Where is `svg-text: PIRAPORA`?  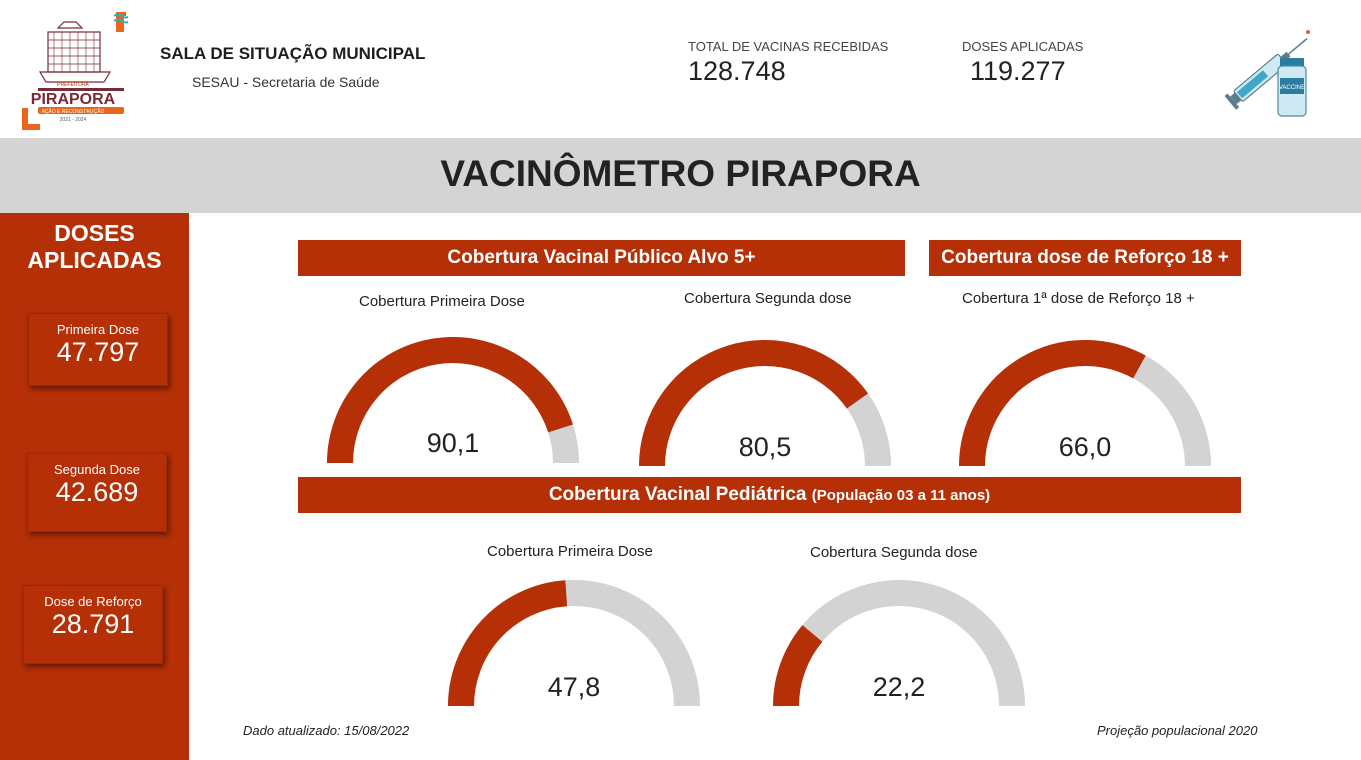 svg-text: PIRAPORA is located at coordinates (73, 99).